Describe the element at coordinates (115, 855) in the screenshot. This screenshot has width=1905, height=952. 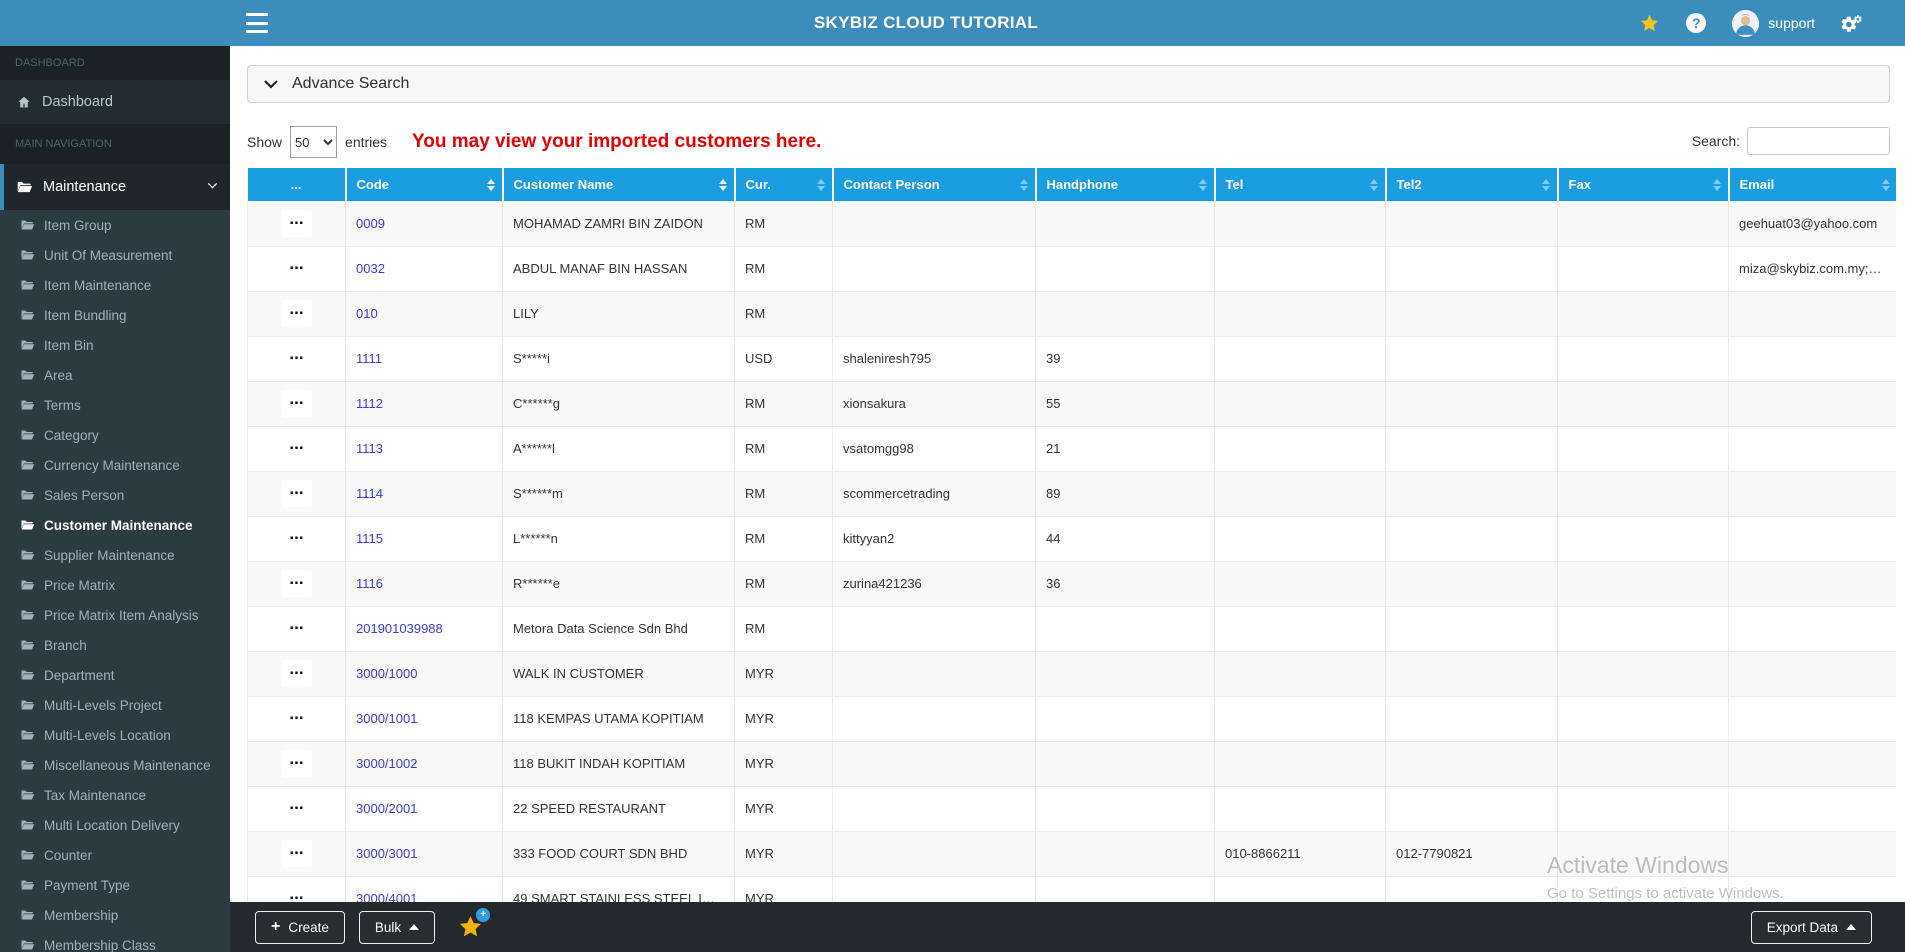
I see `sidebar-subitem-counter: Counter` at that location.